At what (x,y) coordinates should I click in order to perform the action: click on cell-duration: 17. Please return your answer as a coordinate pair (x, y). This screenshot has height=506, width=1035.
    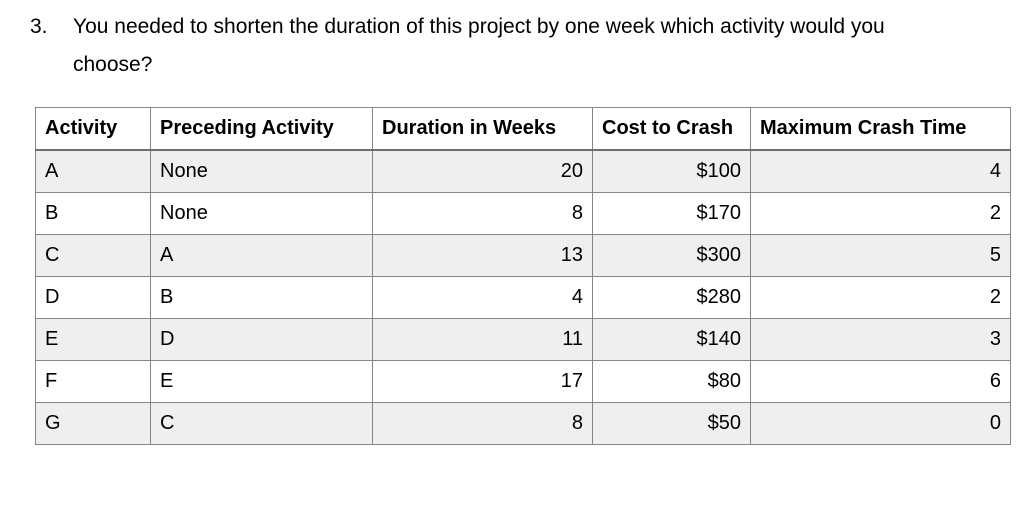
    Looking at the image, I should click on (482, 381).